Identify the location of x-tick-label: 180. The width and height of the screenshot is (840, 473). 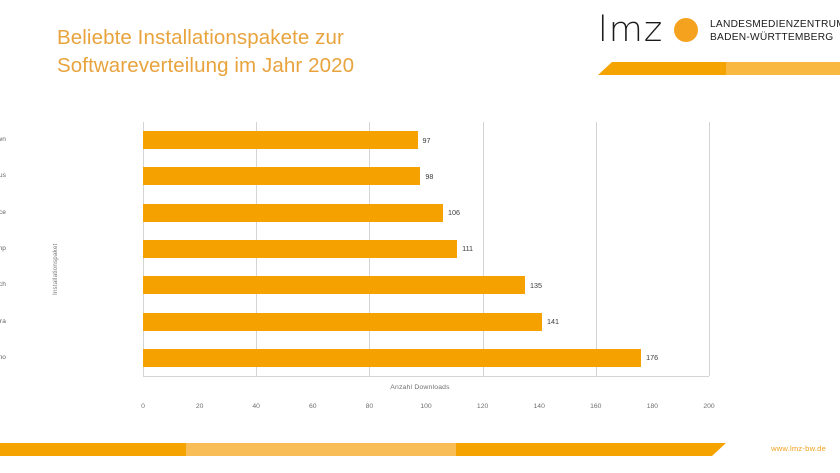
(652, 406).